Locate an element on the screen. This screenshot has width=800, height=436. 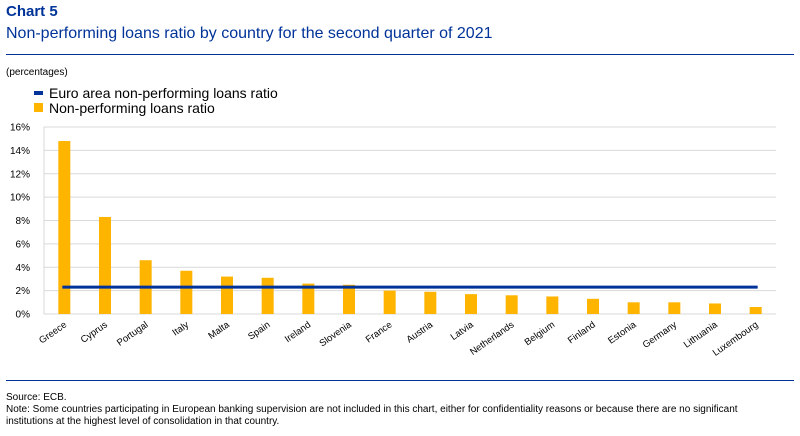
x-tick-label: Cyprus is located at coordinates (94, 332).